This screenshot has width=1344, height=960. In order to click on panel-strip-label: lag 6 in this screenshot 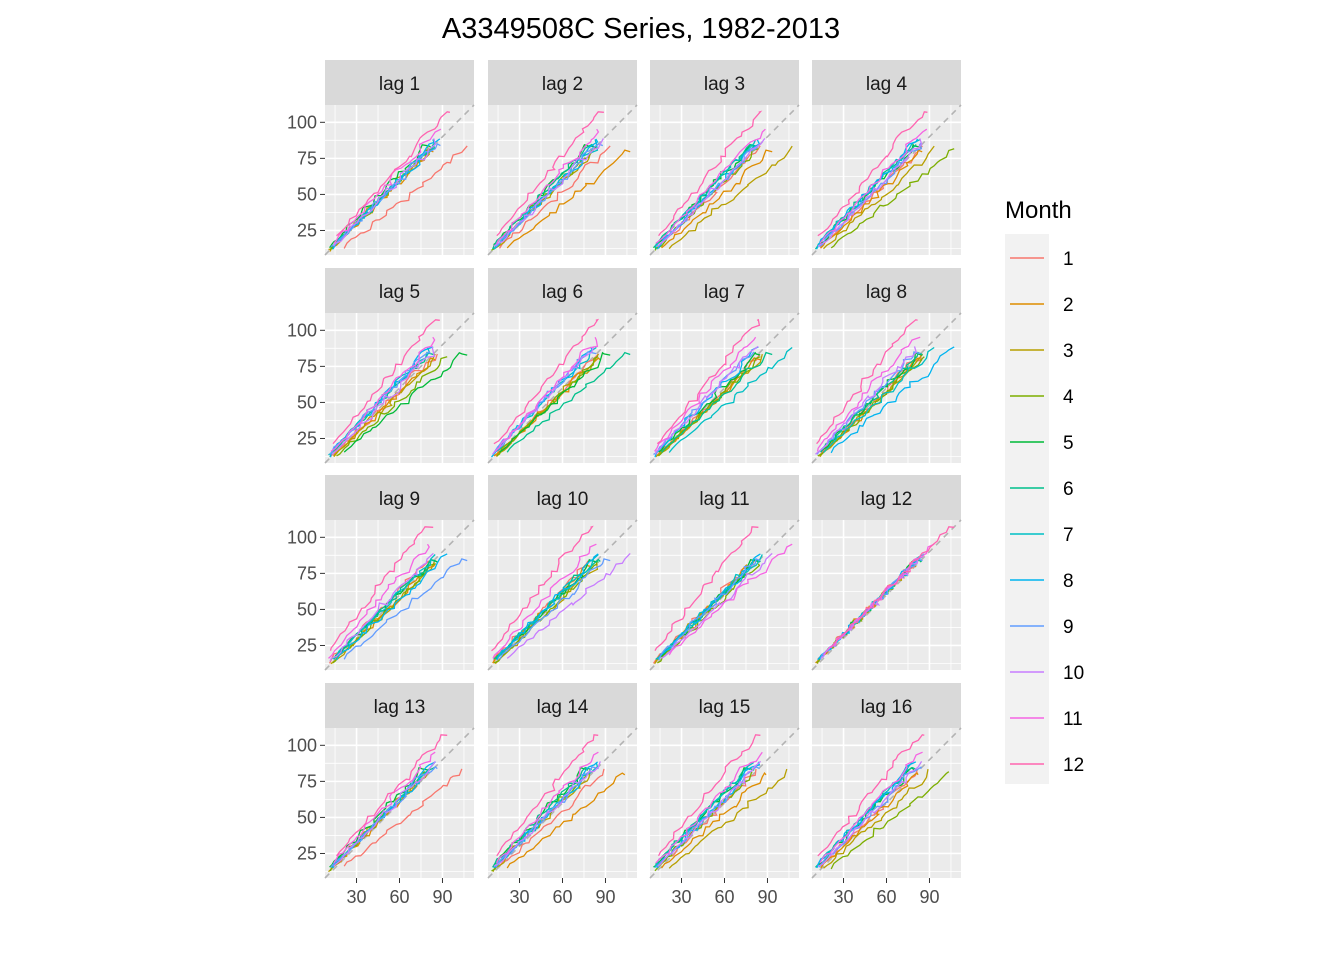, I will do `click(562, 292)`.